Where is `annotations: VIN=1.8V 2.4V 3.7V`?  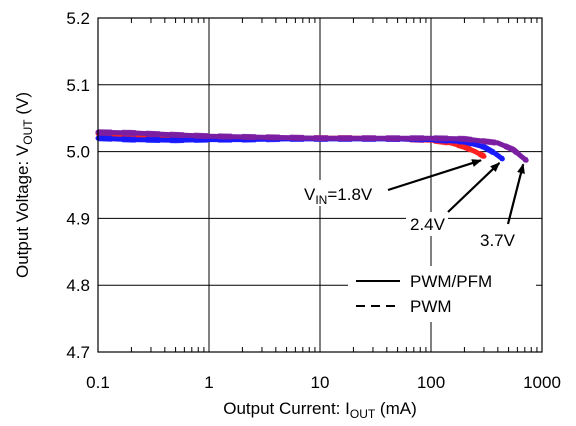 annotations: VIN=1.8V 2.4V 3.7V is located at coordinates (411, 205).